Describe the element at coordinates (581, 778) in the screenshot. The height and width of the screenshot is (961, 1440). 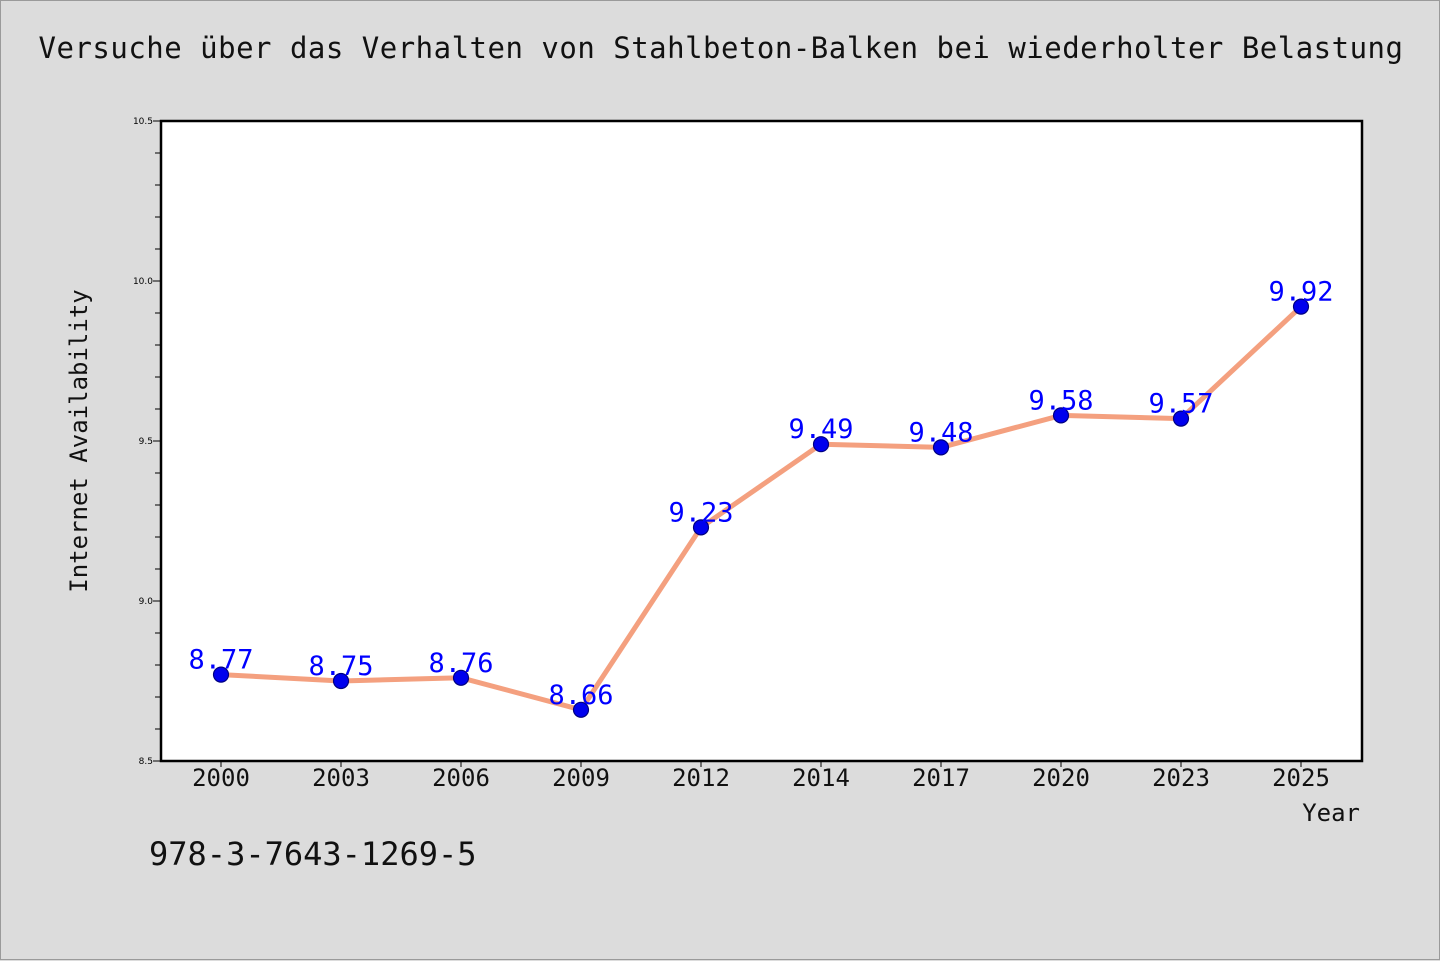
I see `x-tick-label: 2009` at that location.